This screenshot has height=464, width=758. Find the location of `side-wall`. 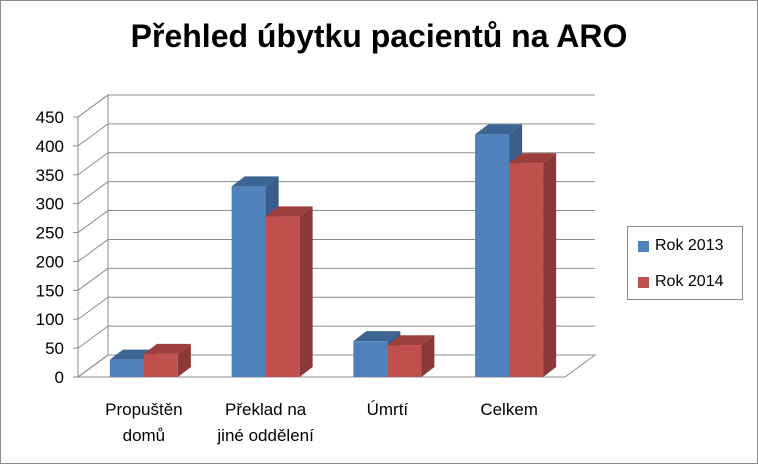

side-wall is located at coordinates (93, 236).